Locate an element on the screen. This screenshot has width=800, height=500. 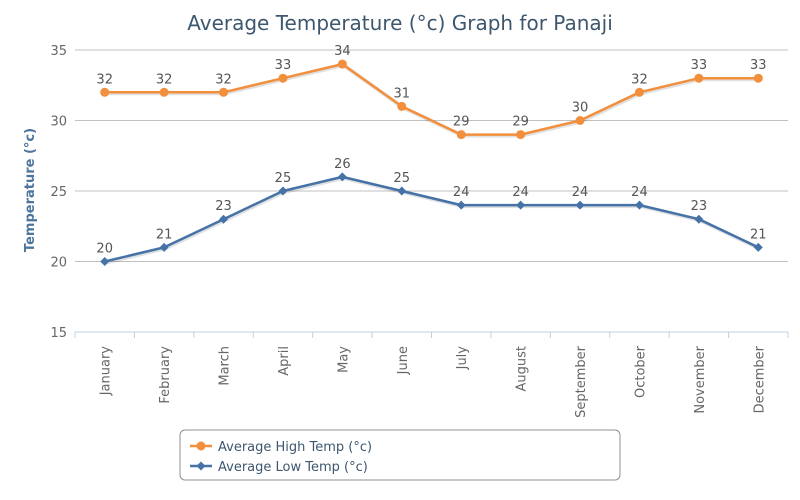
x-tick-label: November is located at coordinates (700, 379).